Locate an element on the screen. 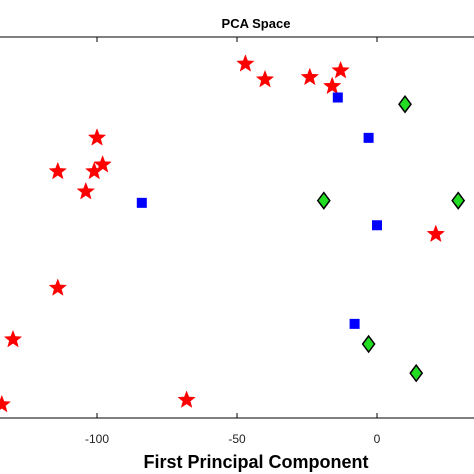  x-tick-label: -50 is located at coordinates (237, 439).